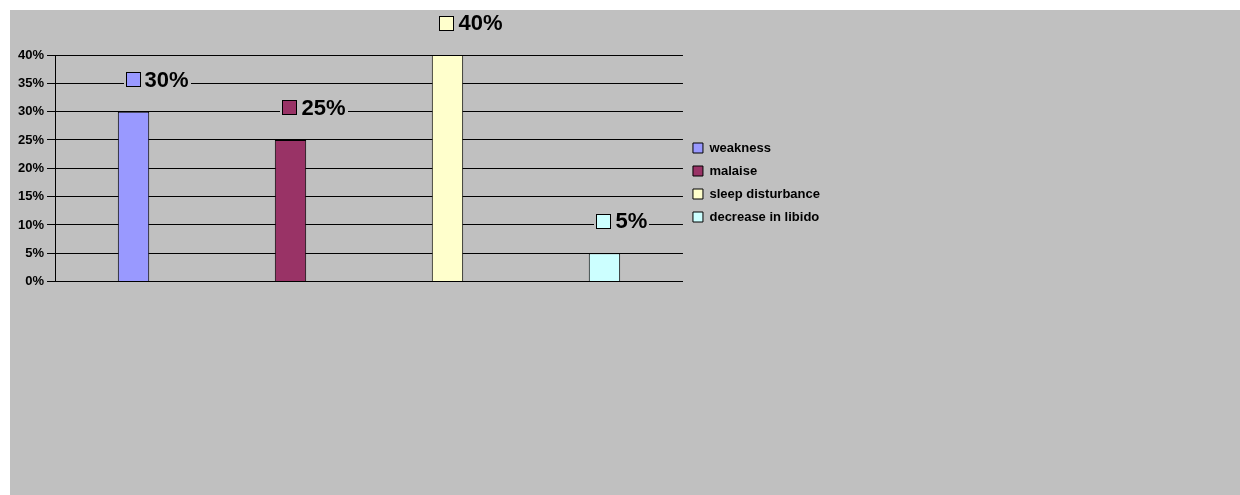 This screenshot has height=495, width=1240. I want to click on y-tick-label: 15%, so click(31, 196).